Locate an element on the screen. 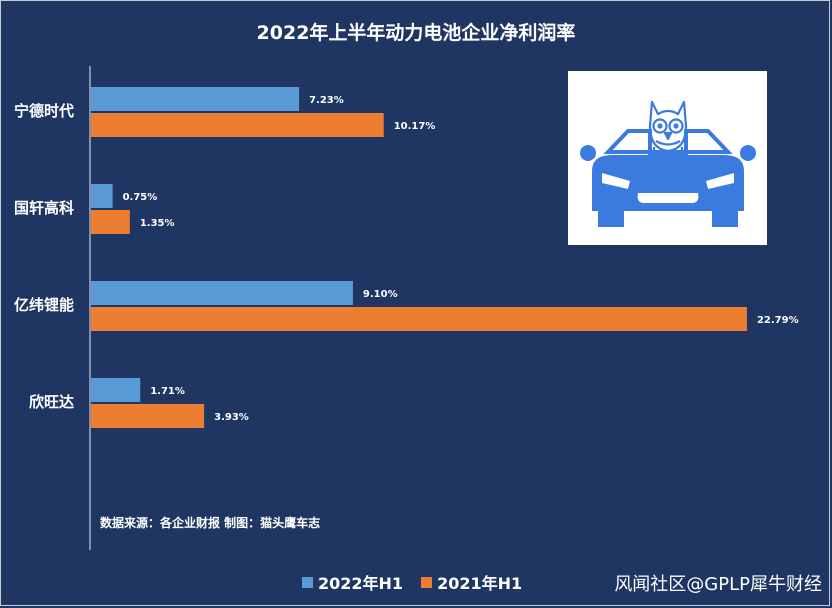 This screenshot has width=832, height=608. legend-label-2022: 2022年H1 is located at coordinates (361, 583).